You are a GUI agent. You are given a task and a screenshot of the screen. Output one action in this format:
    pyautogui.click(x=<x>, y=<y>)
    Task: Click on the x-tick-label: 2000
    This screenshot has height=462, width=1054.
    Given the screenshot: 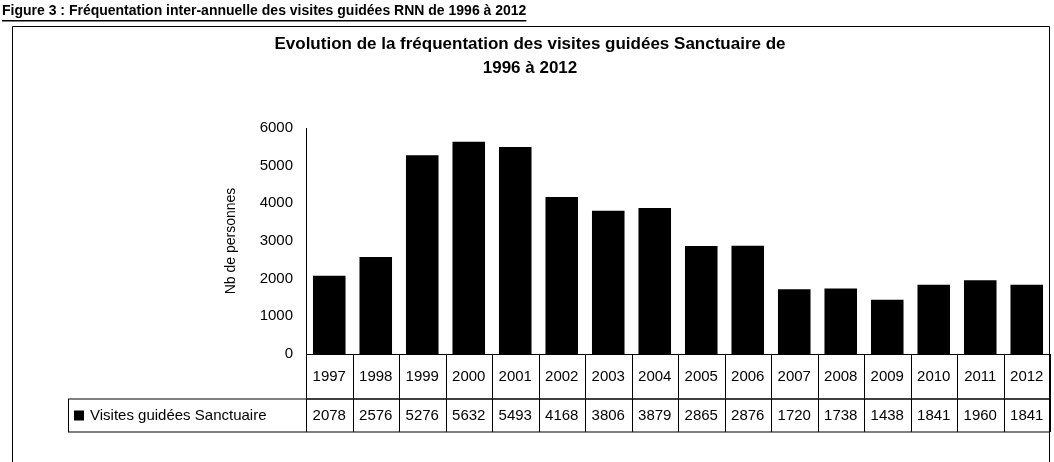 What is the action you would take?
    pyautogui.click(x=469, y=375)
    